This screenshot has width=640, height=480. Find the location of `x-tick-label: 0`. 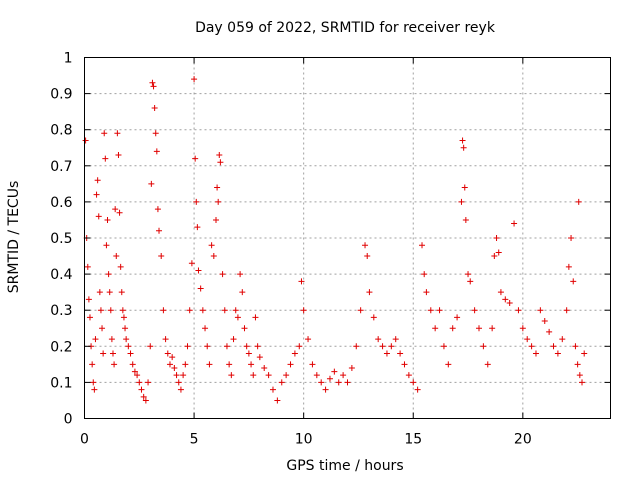

x-tick-label: 0 is located at coordinates (84, 440).